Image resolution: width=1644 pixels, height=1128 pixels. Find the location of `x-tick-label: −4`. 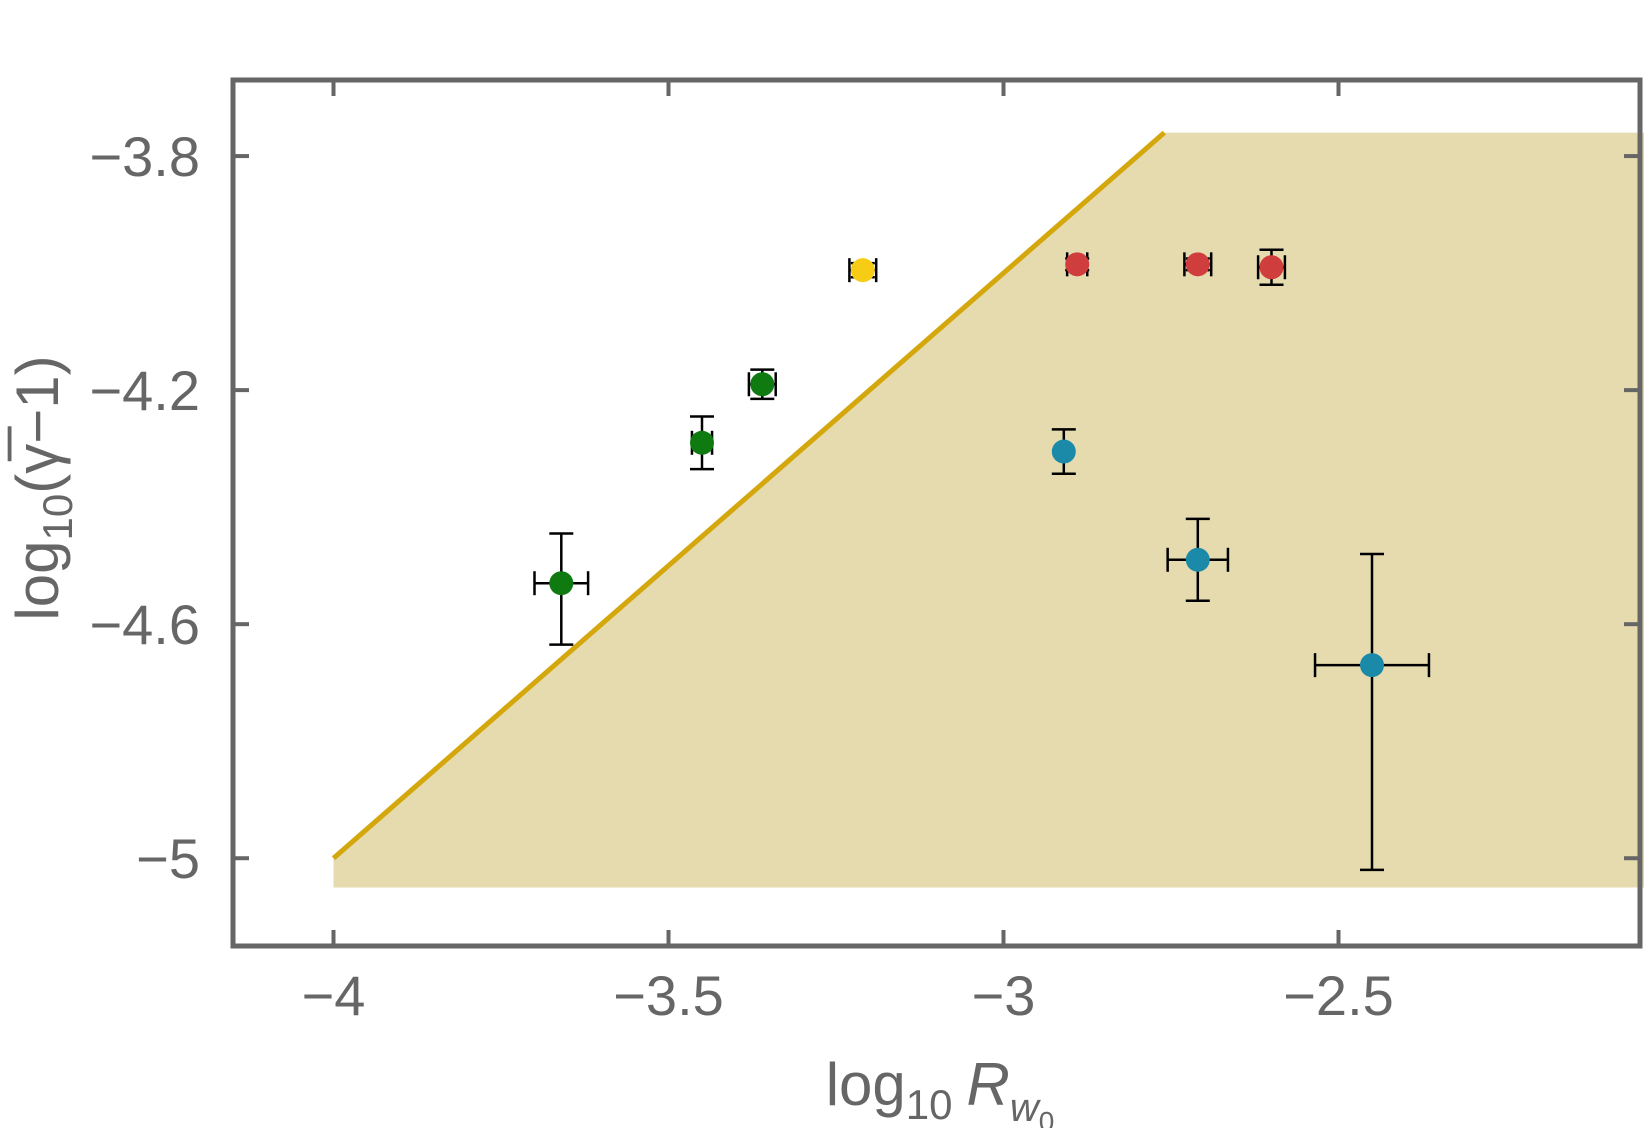

x-tick-label: −4 is located at coordinates (334, 995).